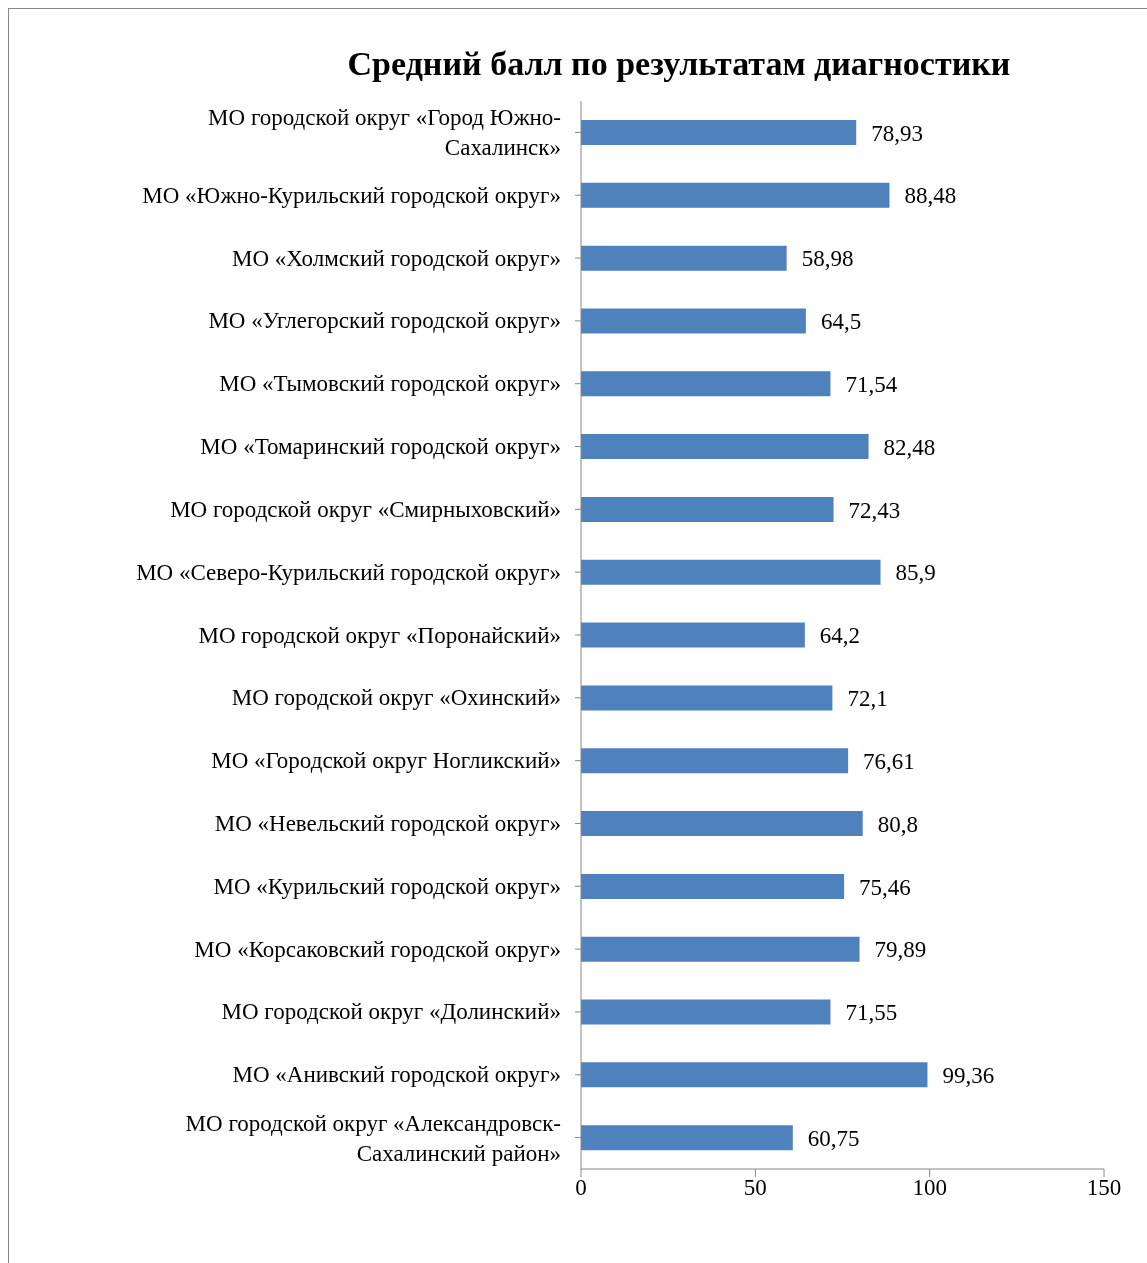 This screenshot has width=1147, height=1263. What do you see at coordinates (930, 196) in the screenshot?
I see `data-label: 88,48` at bounding box center [930, 196].